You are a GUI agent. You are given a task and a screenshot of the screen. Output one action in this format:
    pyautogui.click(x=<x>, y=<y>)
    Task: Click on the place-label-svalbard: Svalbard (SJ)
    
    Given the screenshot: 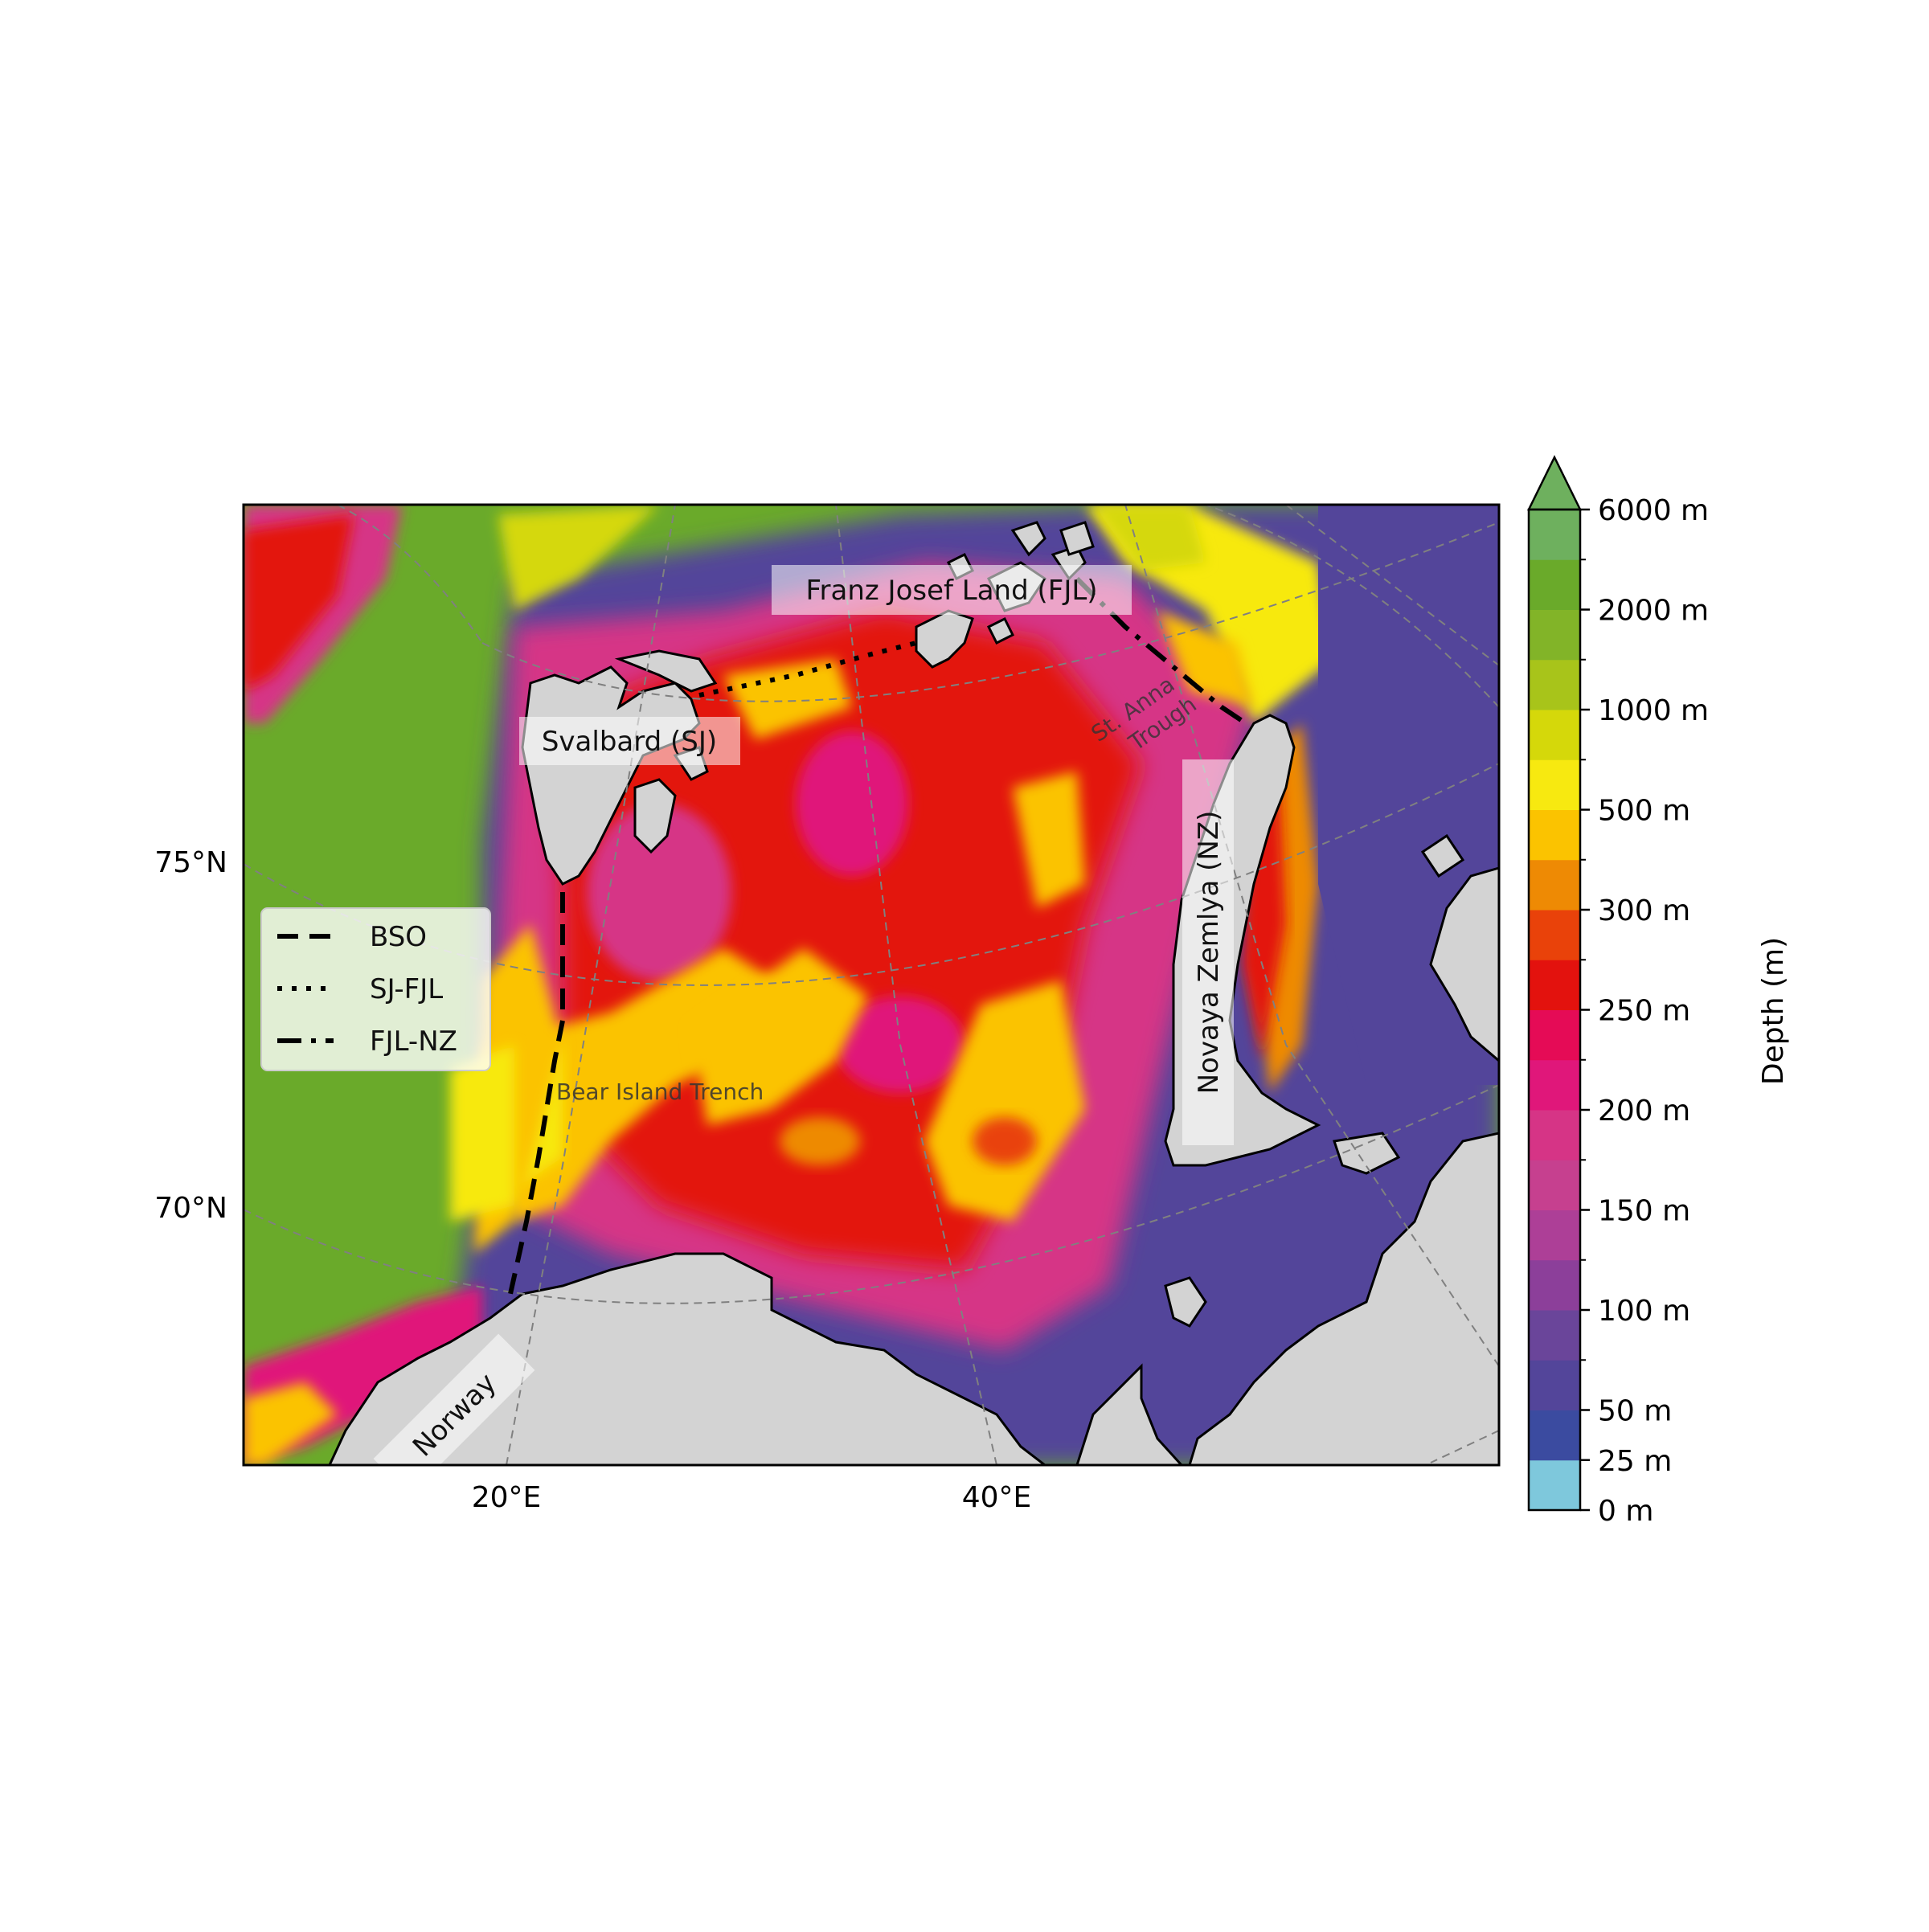 What is the action you would take?
    pyautogui.click(x=629, y=741)
    